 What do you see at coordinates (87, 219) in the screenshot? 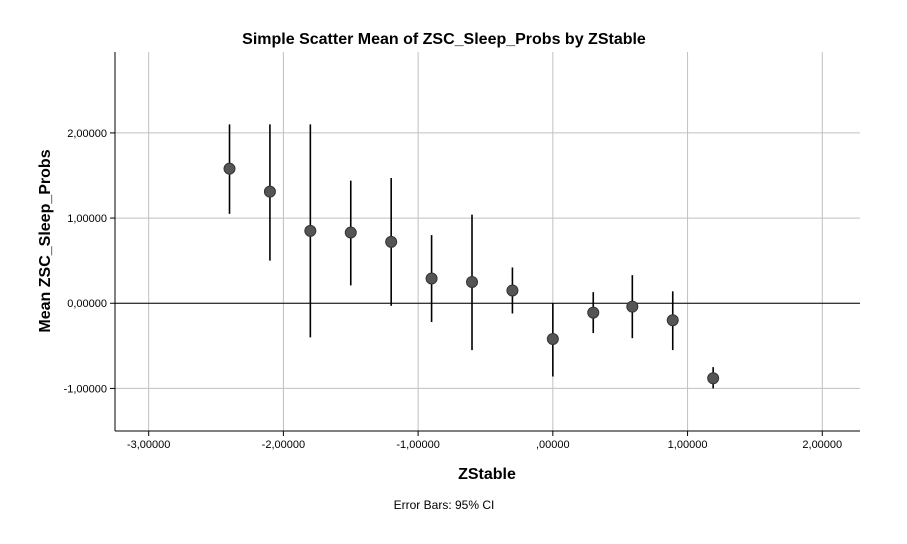
I see `y-tick-label: 1,00000` at bounding box center [87, 219].